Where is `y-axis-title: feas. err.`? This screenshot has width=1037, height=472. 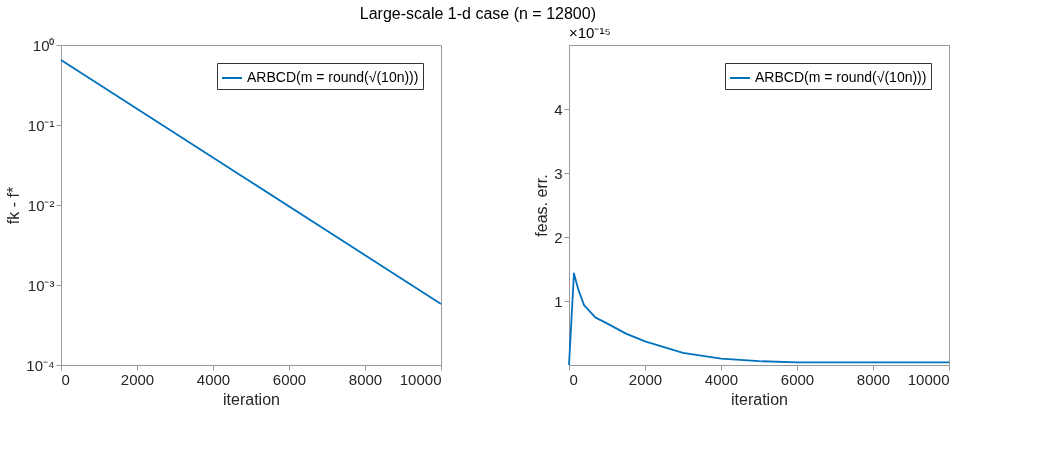
y-axis-title: feas. err. is located at coordinates (542, 205).